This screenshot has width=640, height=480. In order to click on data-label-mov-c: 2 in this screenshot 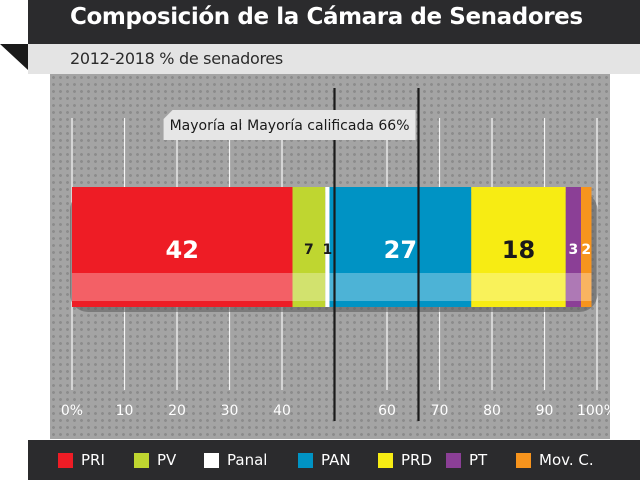, I will do `click(586, 250)`.